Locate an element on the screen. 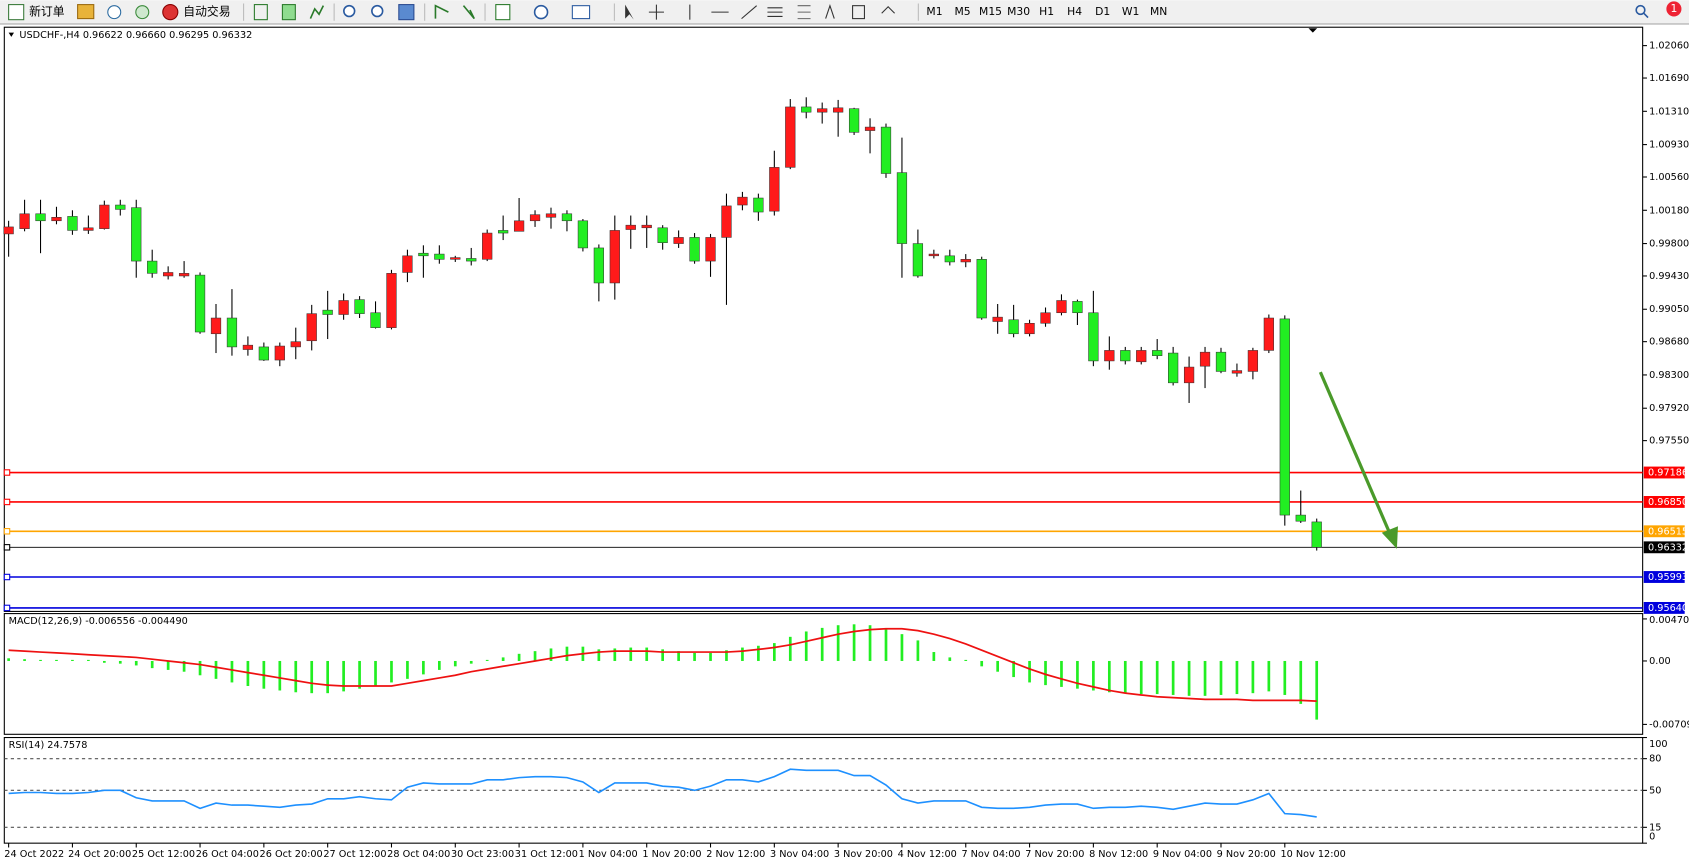  search is located at coordinates (1640, 10).